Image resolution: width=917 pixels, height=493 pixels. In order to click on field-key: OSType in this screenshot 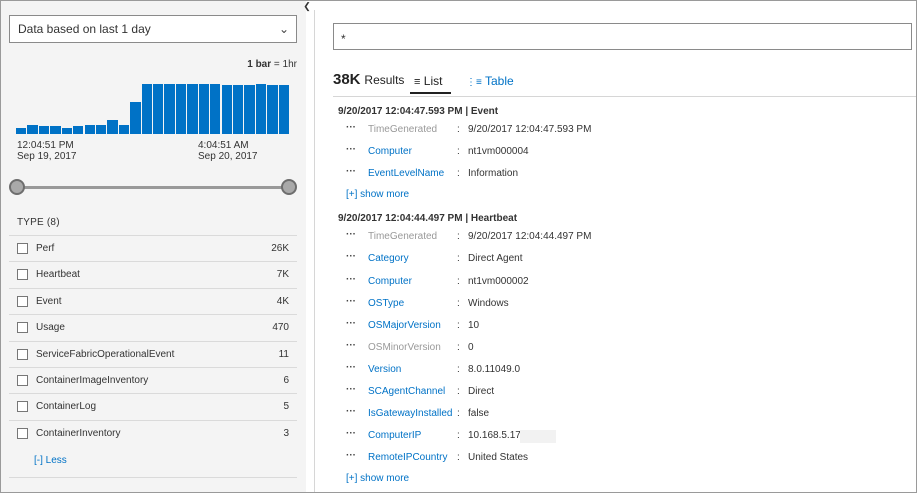, I will do `click(386, 303)`.